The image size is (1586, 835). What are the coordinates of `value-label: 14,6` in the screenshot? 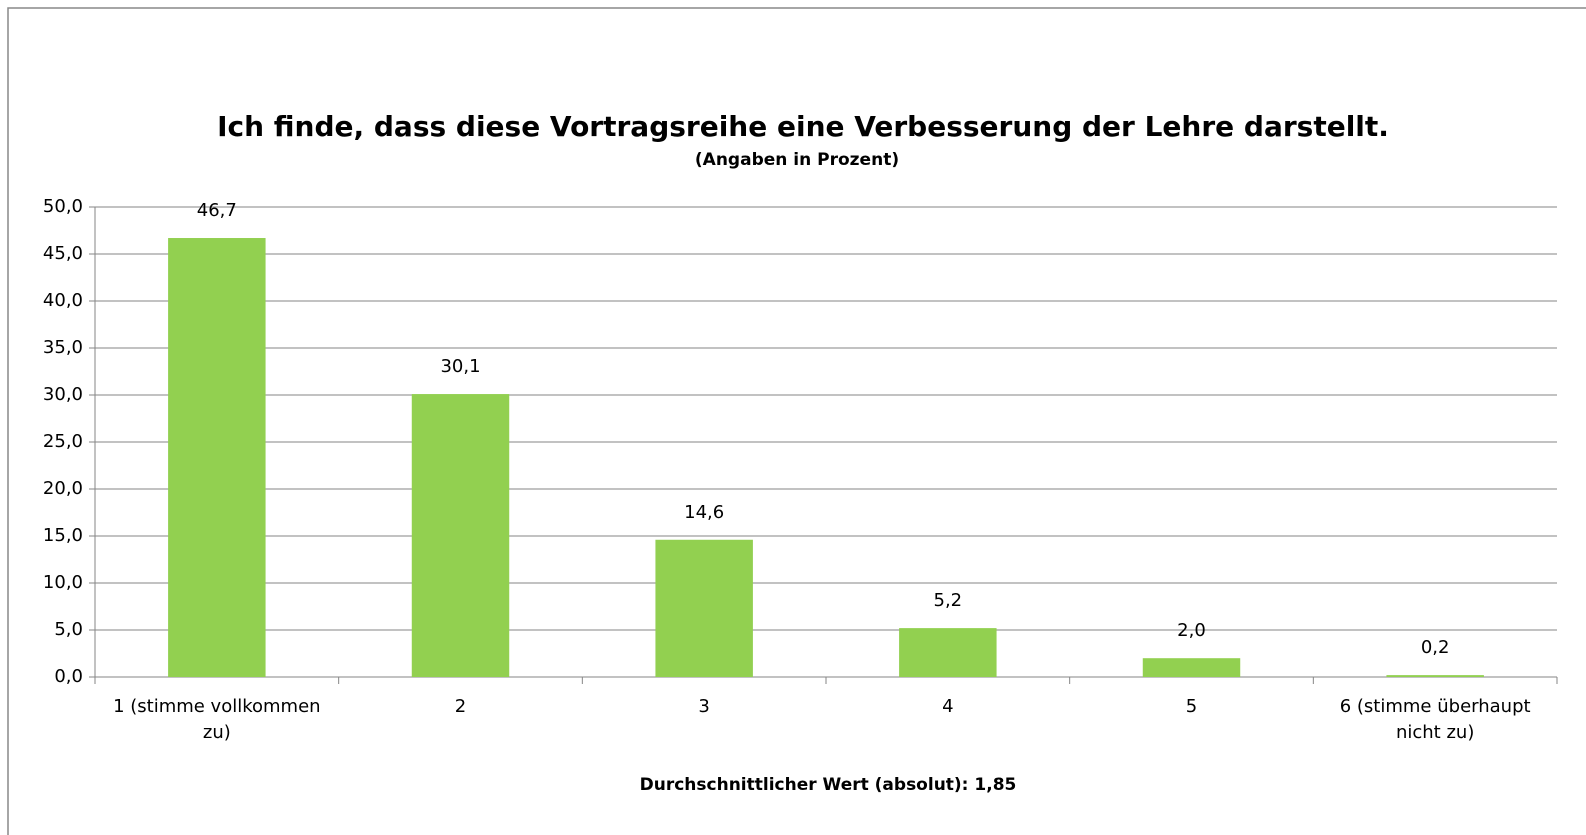 It's located at (704, 512).